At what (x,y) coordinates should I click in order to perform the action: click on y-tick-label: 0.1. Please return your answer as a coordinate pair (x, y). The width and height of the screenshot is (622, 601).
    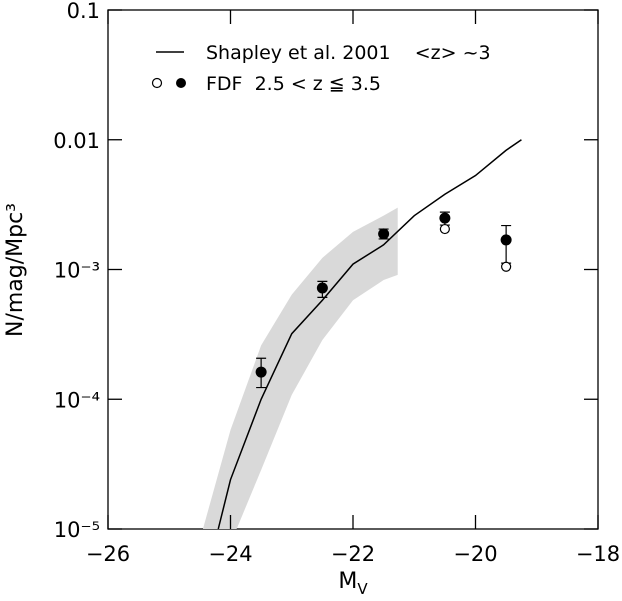
    Looking at the image, I should click on (83, 11).